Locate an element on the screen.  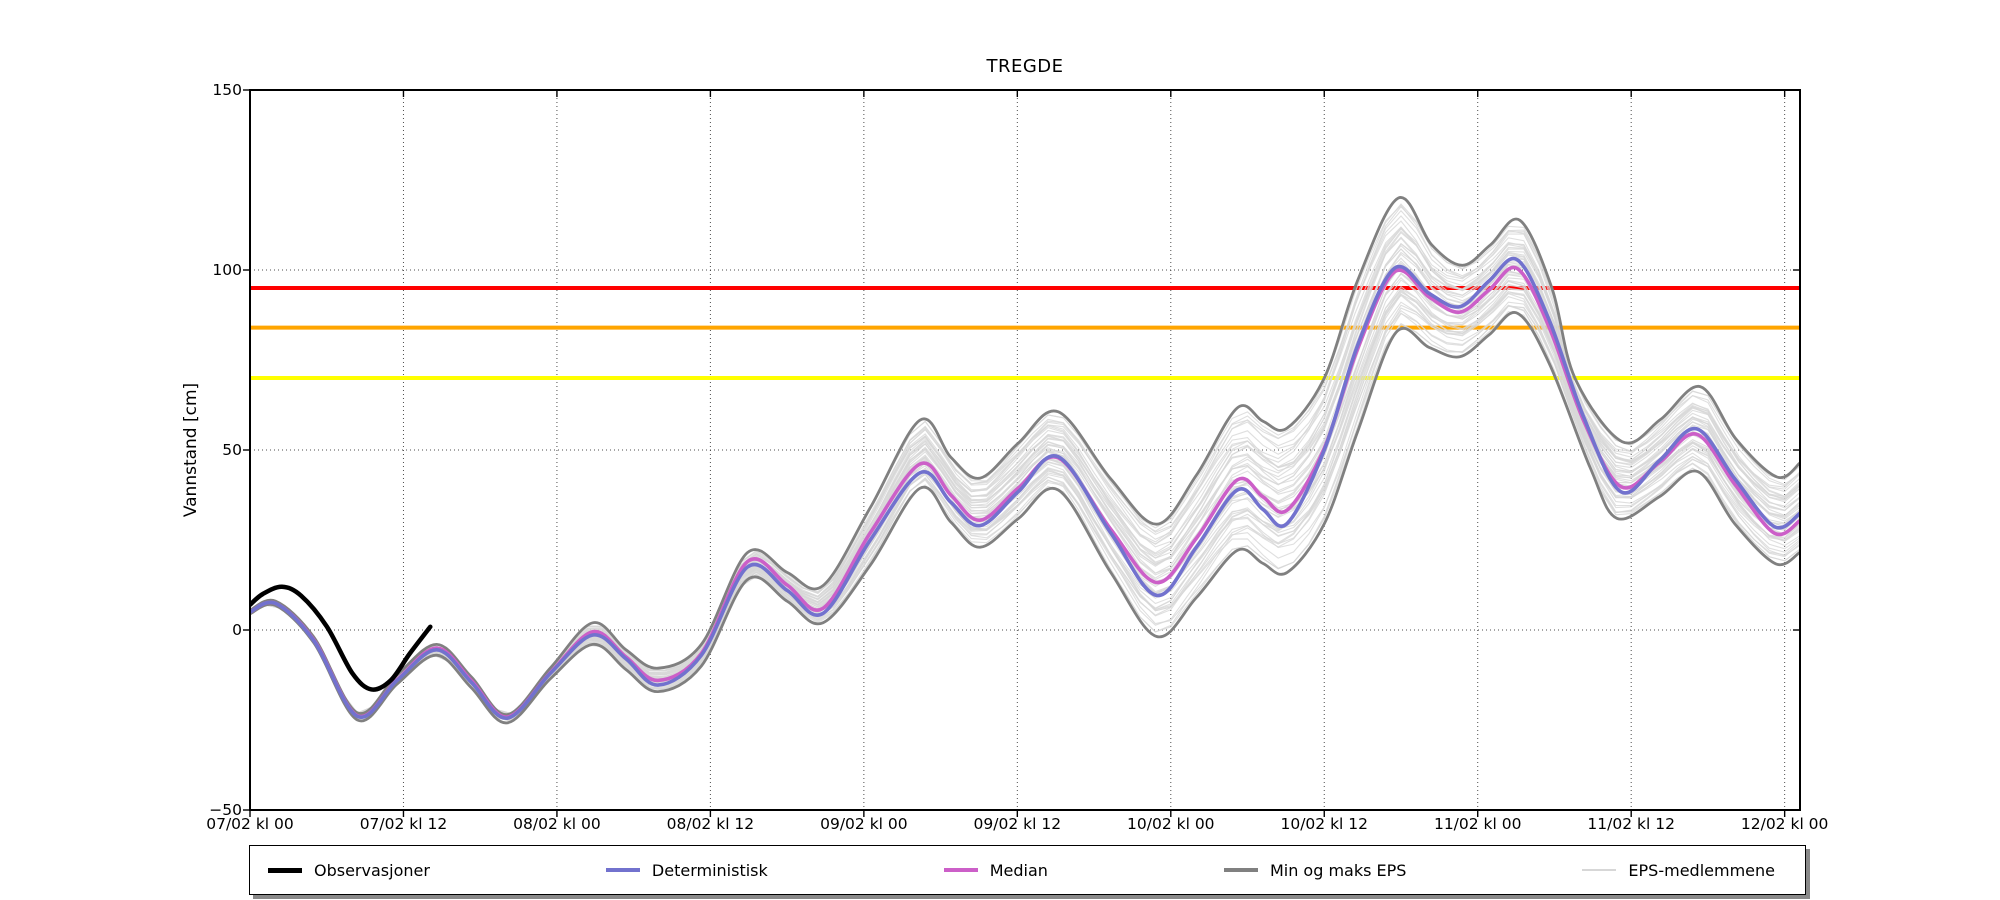
x-tick-label: 07/02 kl 12 is located at coordinates (403, 824).